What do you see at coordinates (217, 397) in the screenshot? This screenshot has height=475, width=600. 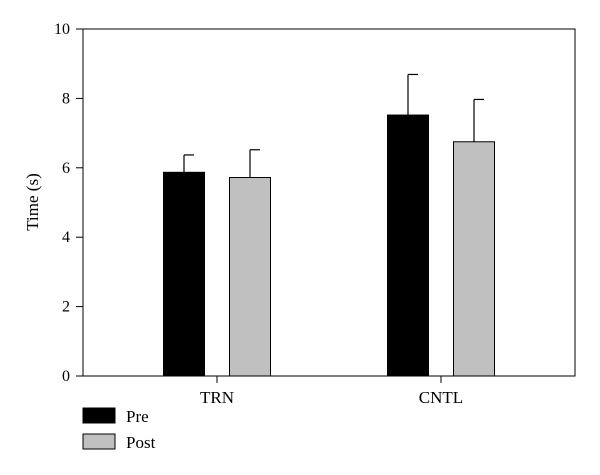 I see `x-tick-label: TRN` at bounding box center [217, 397].